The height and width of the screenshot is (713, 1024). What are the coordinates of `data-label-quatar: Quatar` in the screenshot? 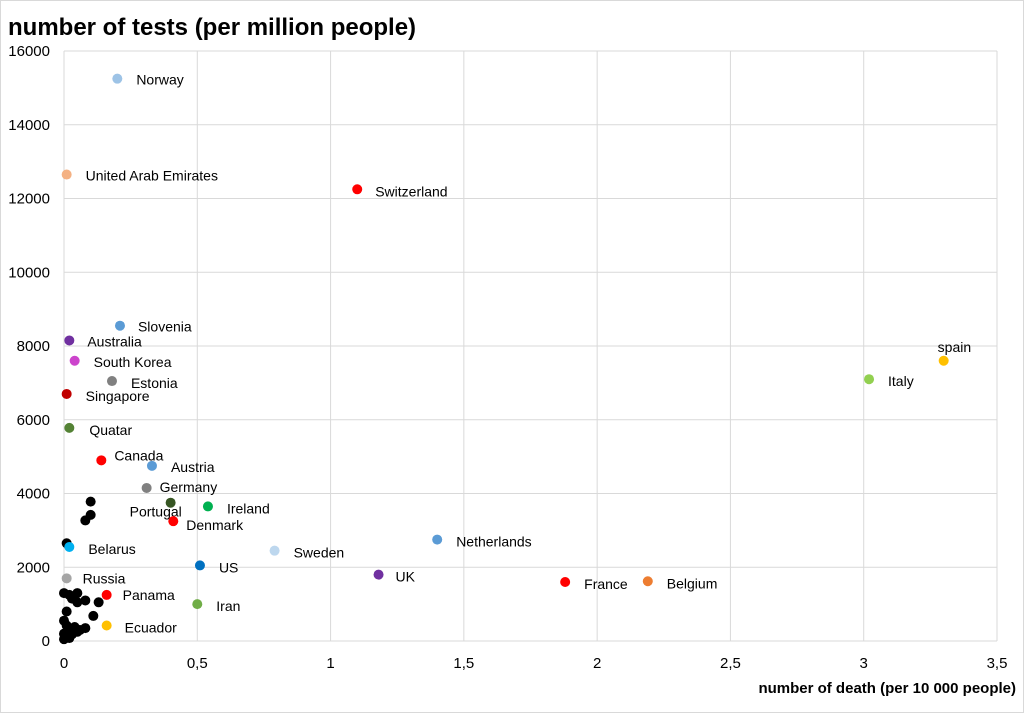 It's located at (110, 430).